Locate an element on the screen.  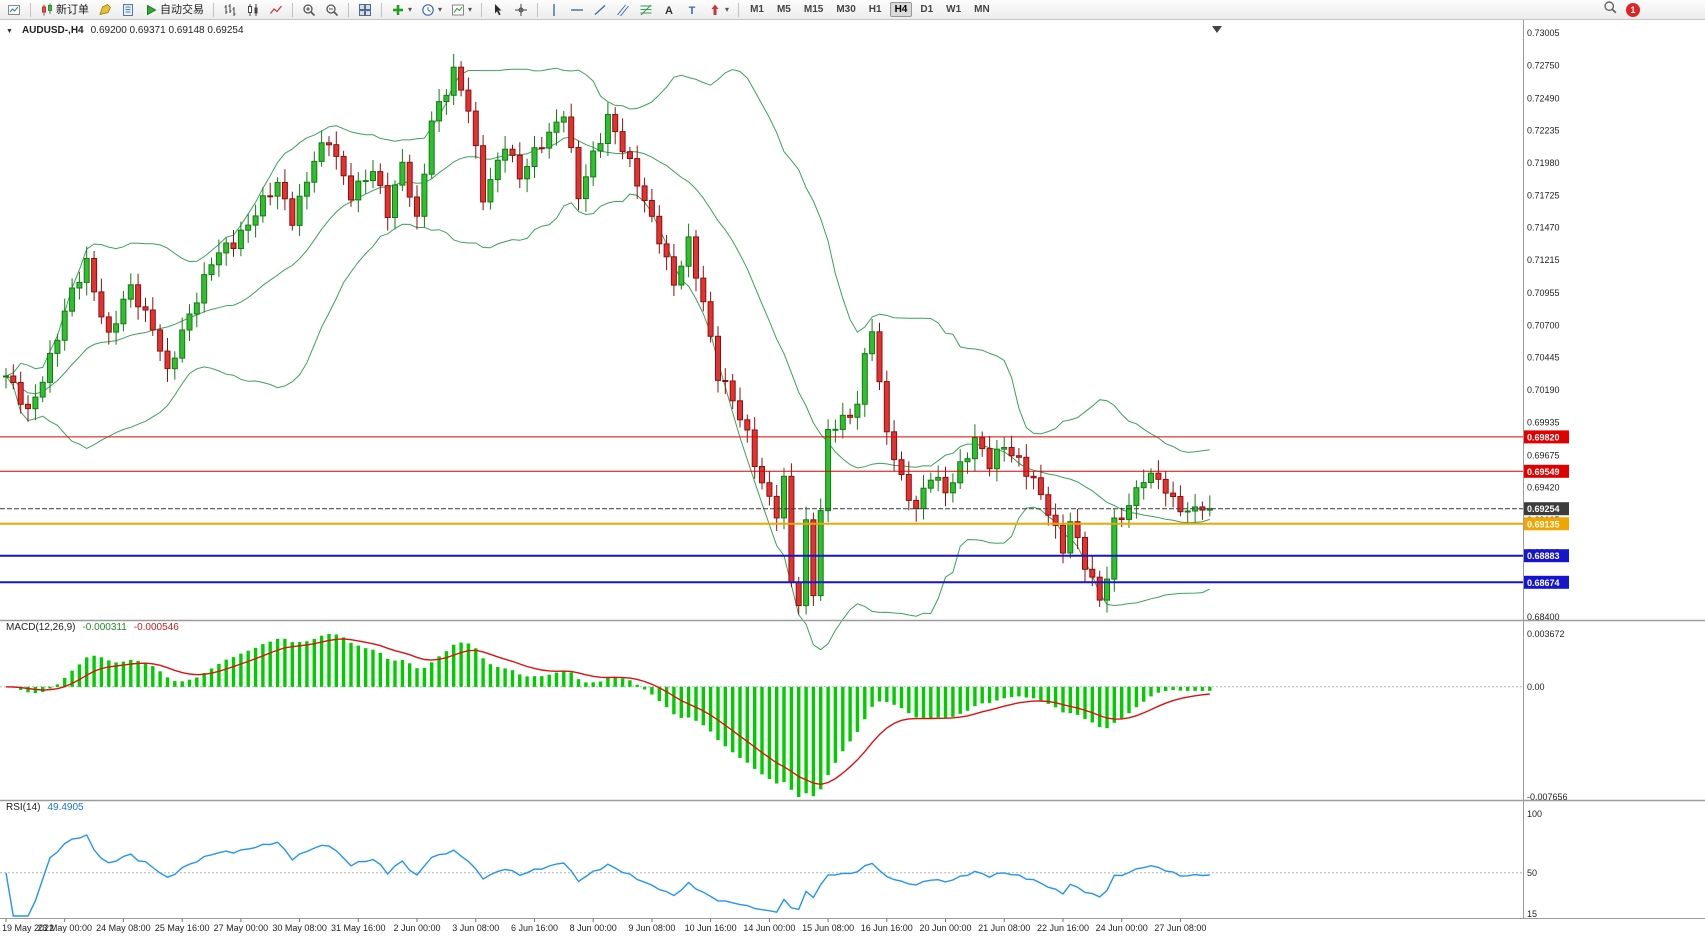
notification-badge: 1 is located at coordinates (1633, 9).